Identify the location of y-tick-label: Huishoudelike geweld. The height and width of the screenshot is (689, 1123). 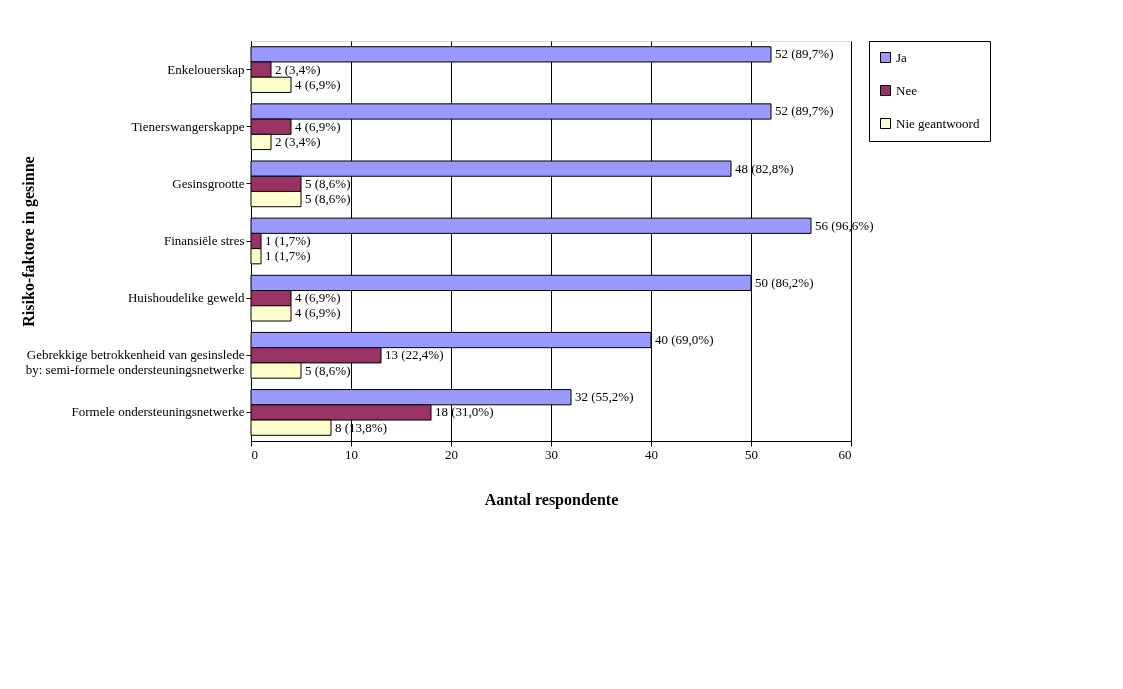
(186, 298).